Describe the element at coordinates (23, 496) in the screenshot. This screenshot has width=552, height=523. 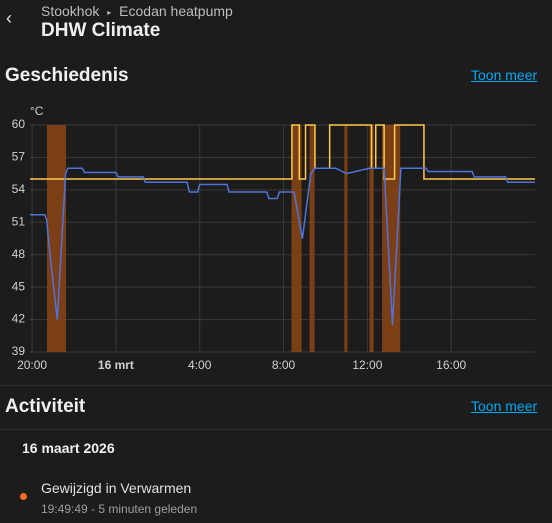
I see `status-dot` at that location.